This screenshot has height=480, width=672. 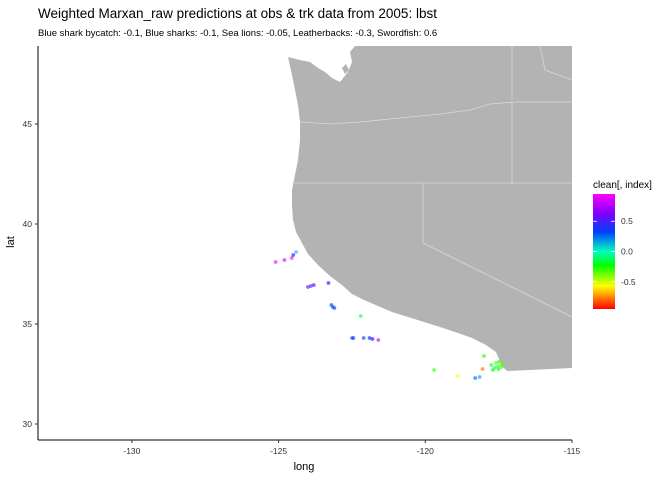 What do you see at coordinates (627, 221) in the screenshot?
I see `colorbar-tick-label: 0.5` at bounding box center [627, 221].